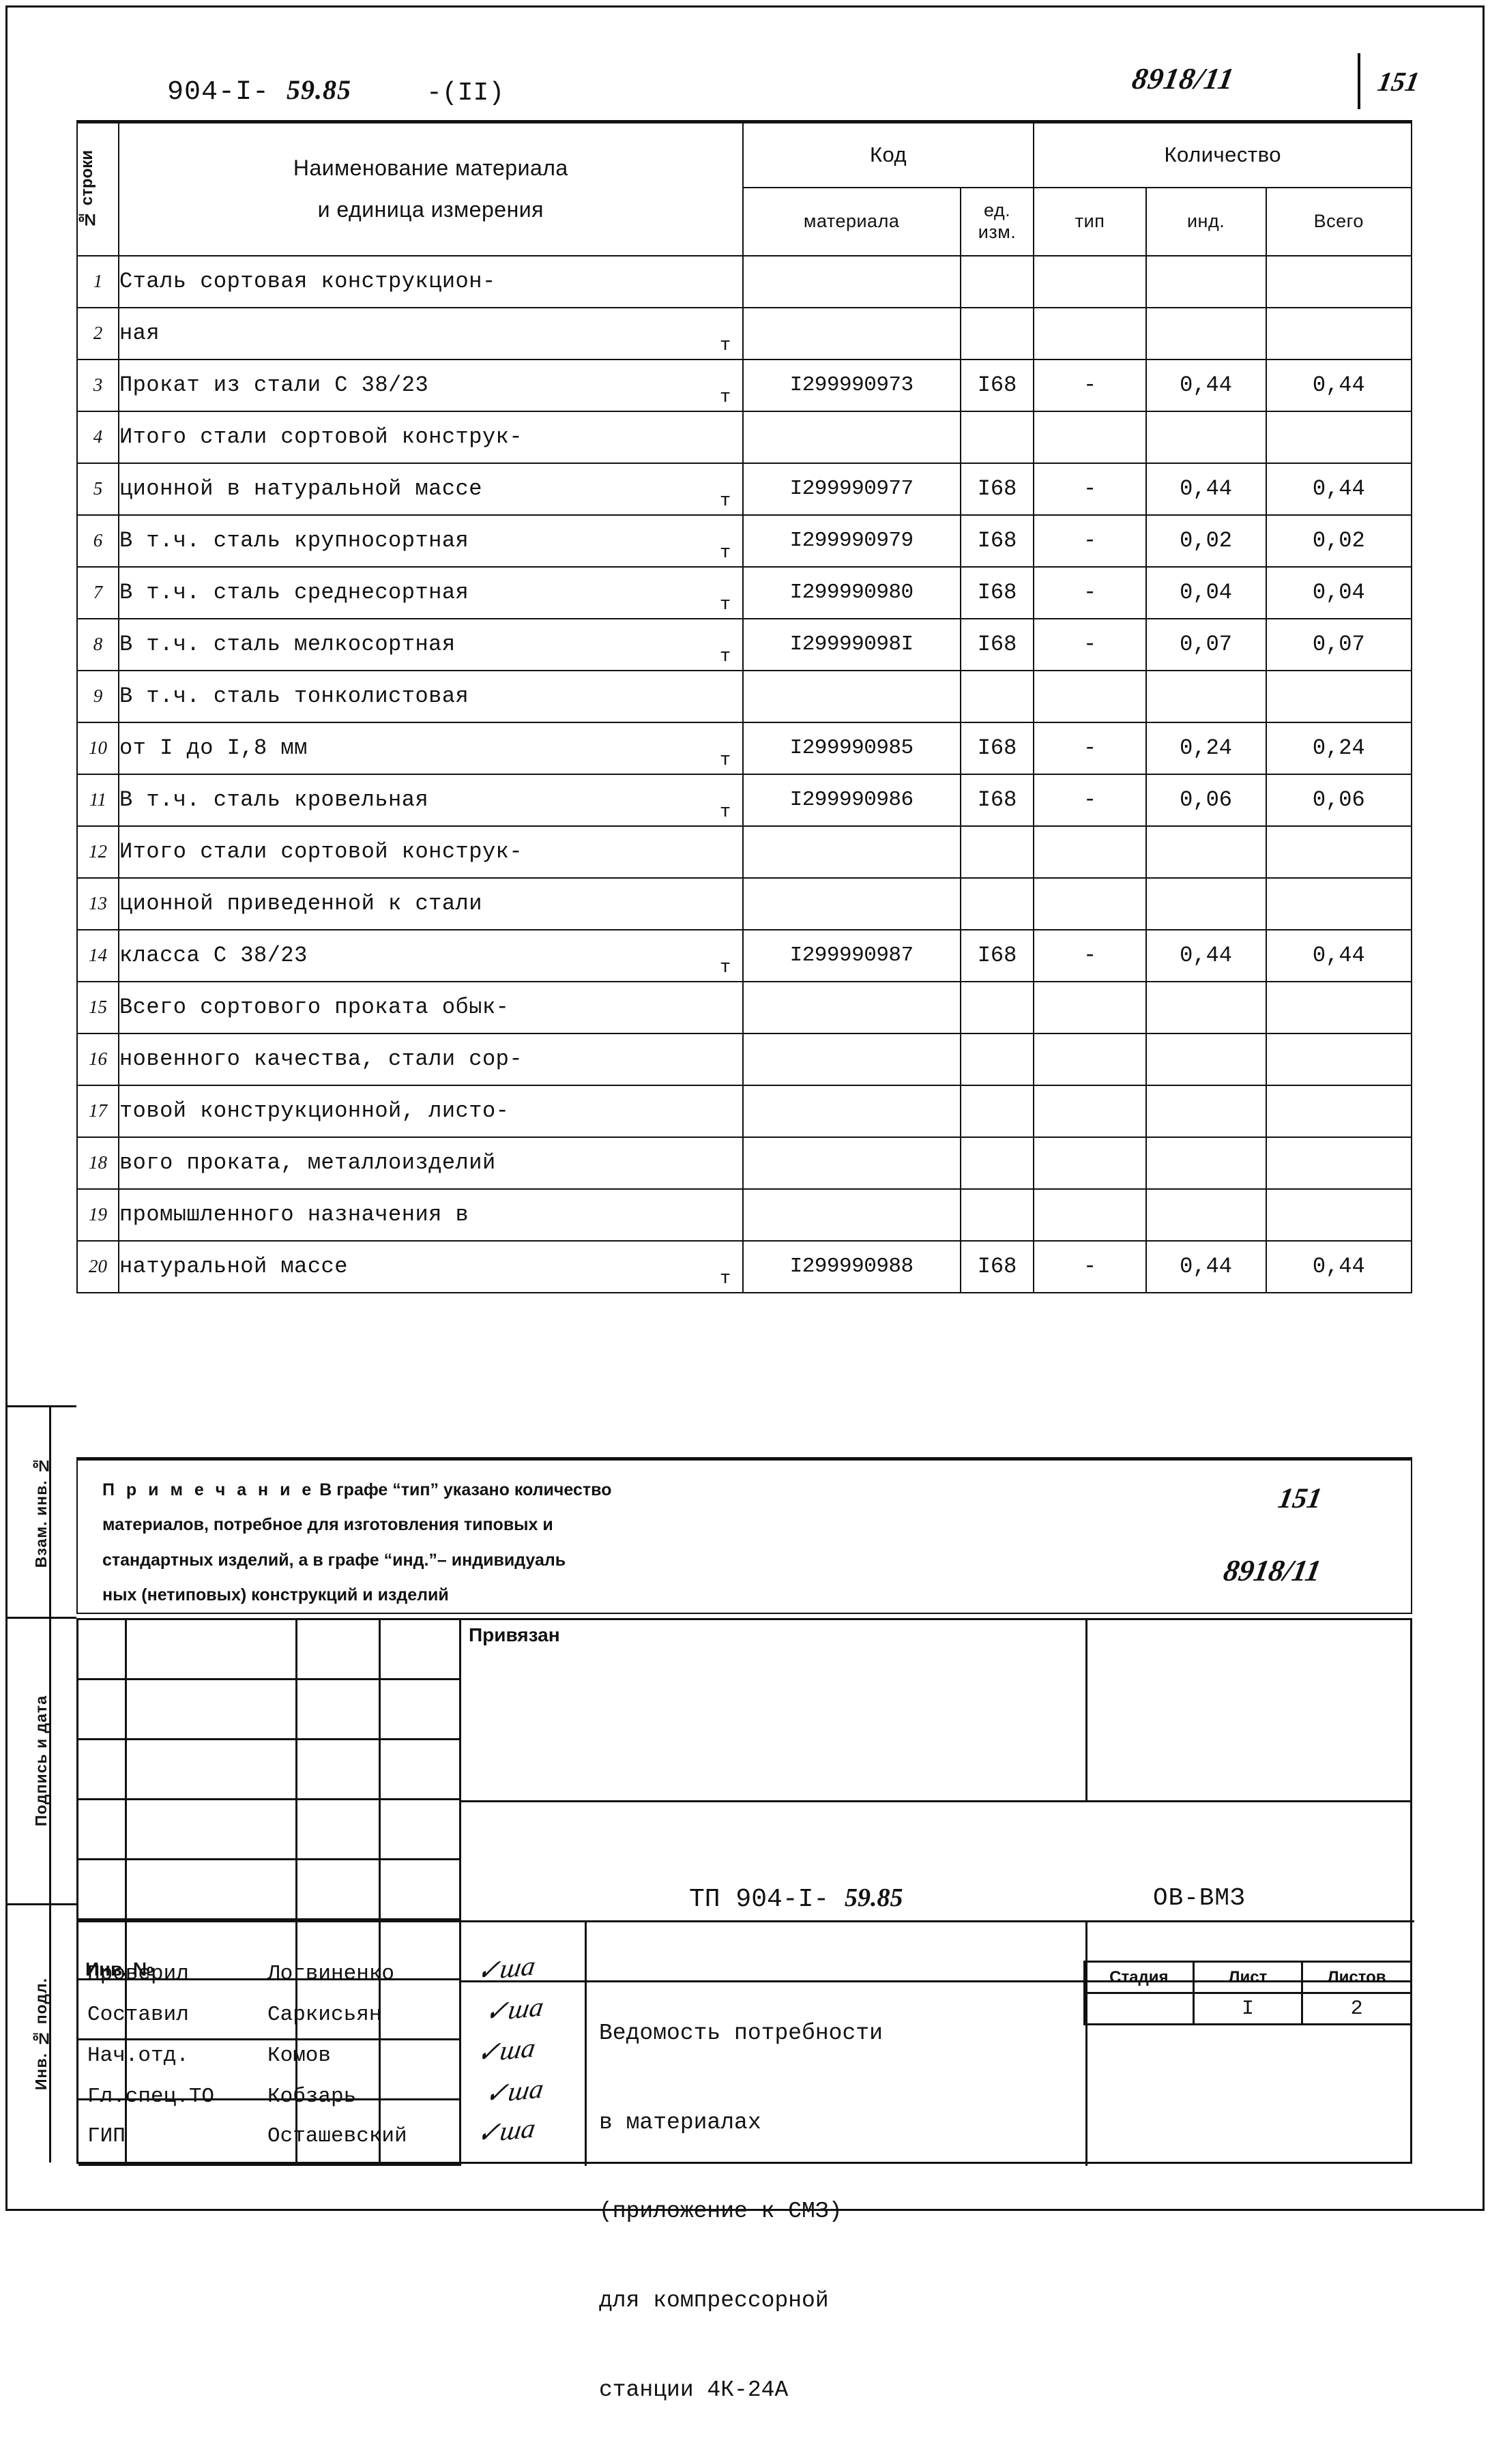 Image resolution: width=1490 pixels, height=2464 pixels. I want to click on table-row: 1 Сталь сортовая конструкцион-, so click(745, 281).